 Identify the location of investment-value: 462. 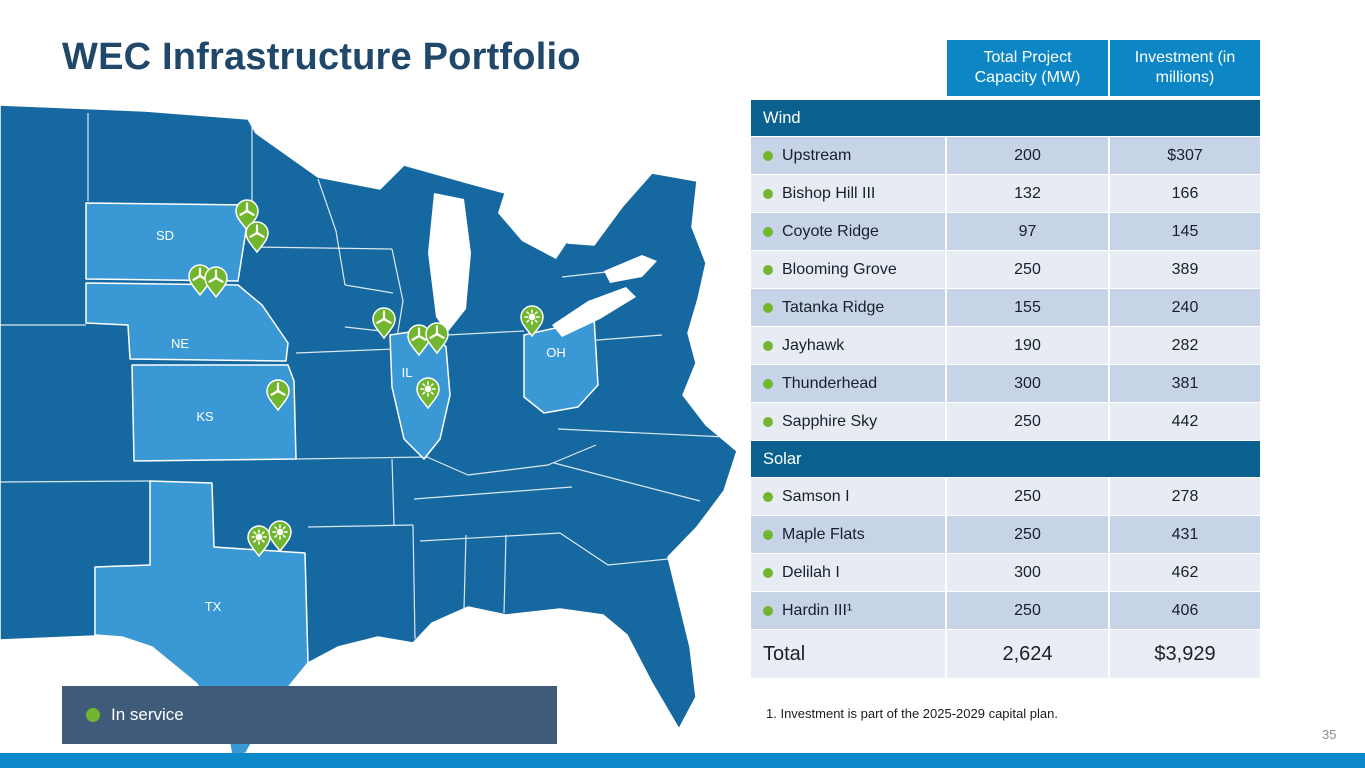
(1185, 572).